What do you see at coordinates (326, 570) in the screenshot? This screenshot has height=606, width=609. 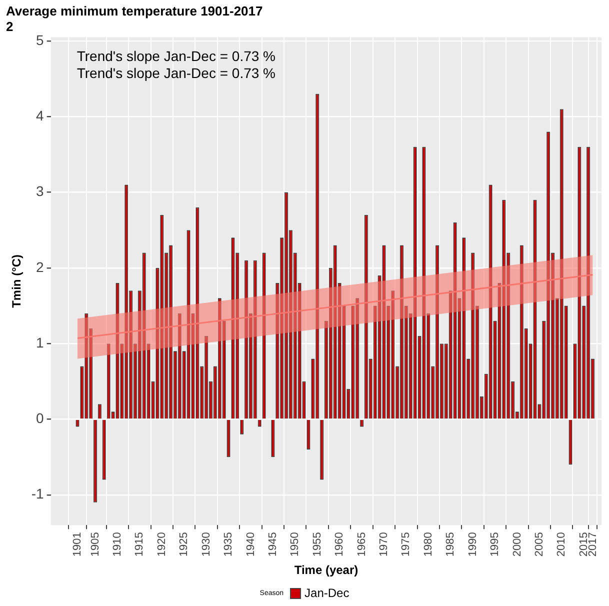 I see `x-axis-title: Time (year)` at bounding box center [326, 570].